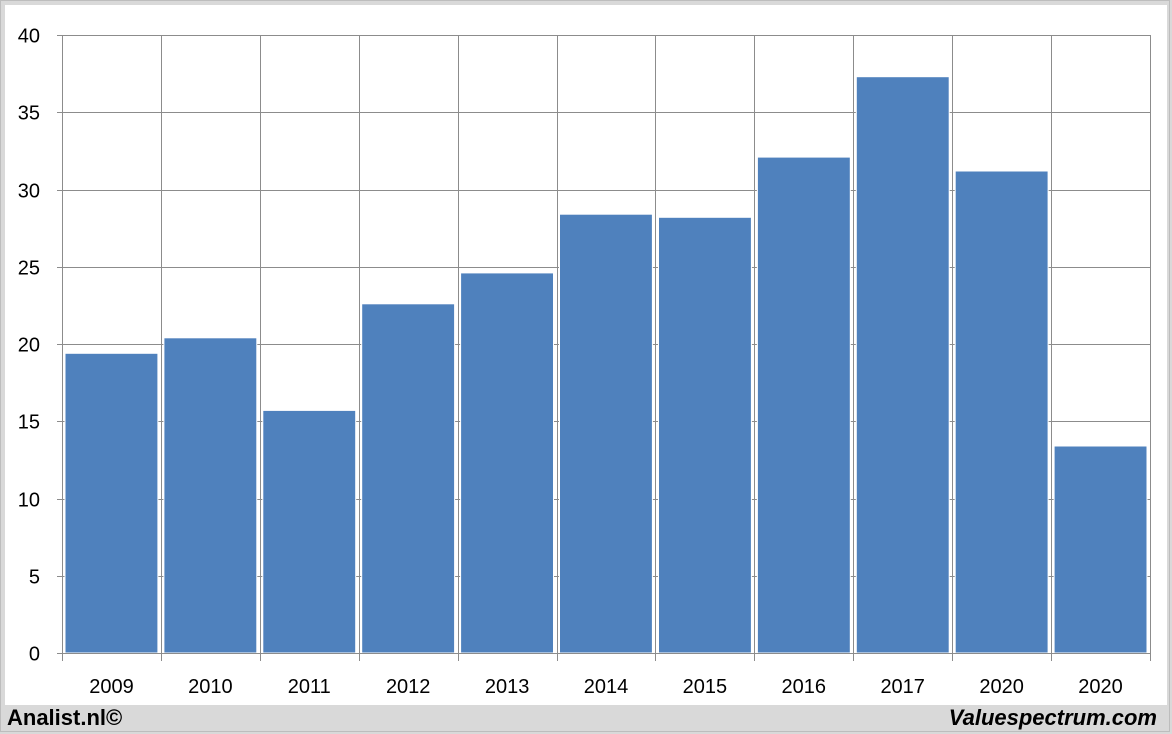 The height and width of the screenshot is (734, 1172). Describe the element at coordinates (210, 687) in the screenshot. I see `x-tick-label: 2010` at that location.